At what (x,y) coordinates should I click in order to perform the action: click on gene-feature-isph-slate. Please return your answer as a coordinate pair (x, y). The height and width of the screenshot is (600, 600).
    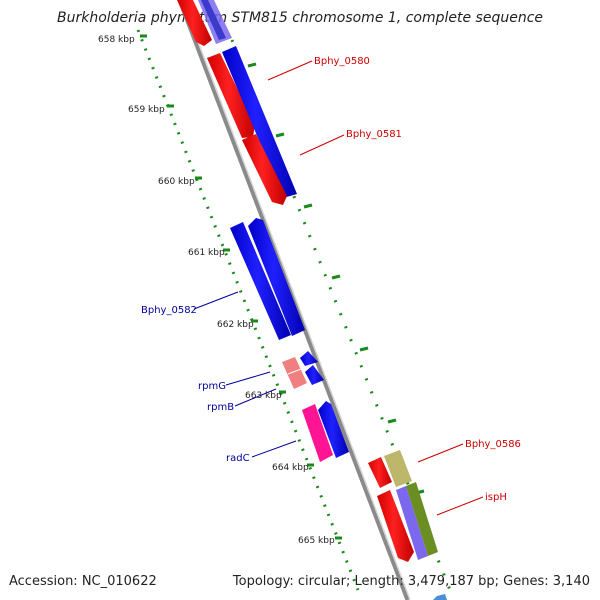
    Looking at the image, I should click on (412, 523).